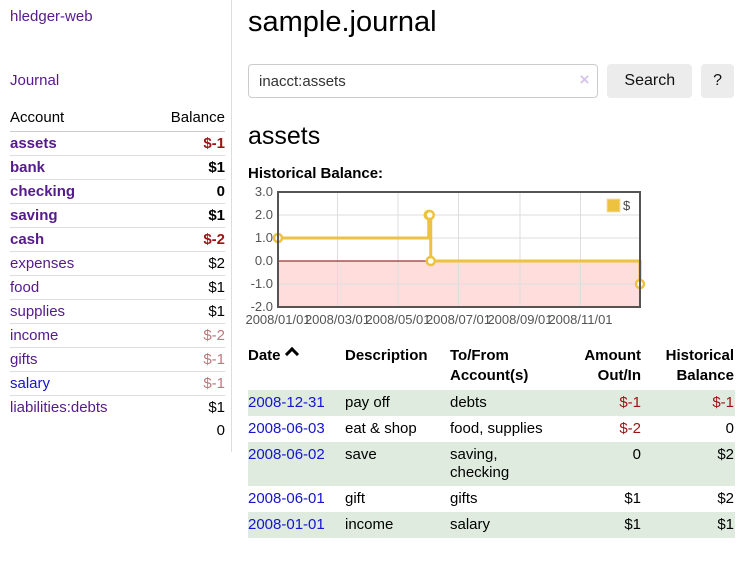 This screenshot has width=742, height=582. Describe the element at coordinates (489, 365) in the screenshot. I see `register-header-account: To/From Account(s)` at that location.